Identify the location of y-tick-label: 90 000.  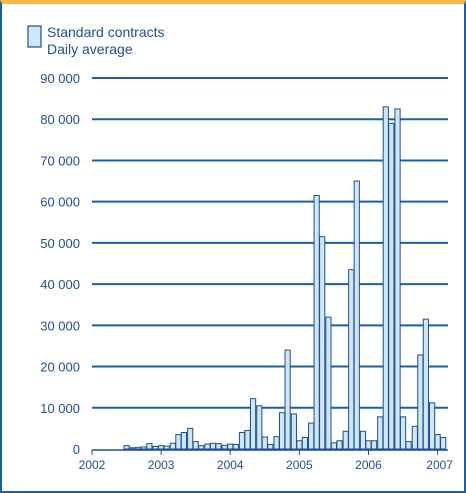
(60, 78).